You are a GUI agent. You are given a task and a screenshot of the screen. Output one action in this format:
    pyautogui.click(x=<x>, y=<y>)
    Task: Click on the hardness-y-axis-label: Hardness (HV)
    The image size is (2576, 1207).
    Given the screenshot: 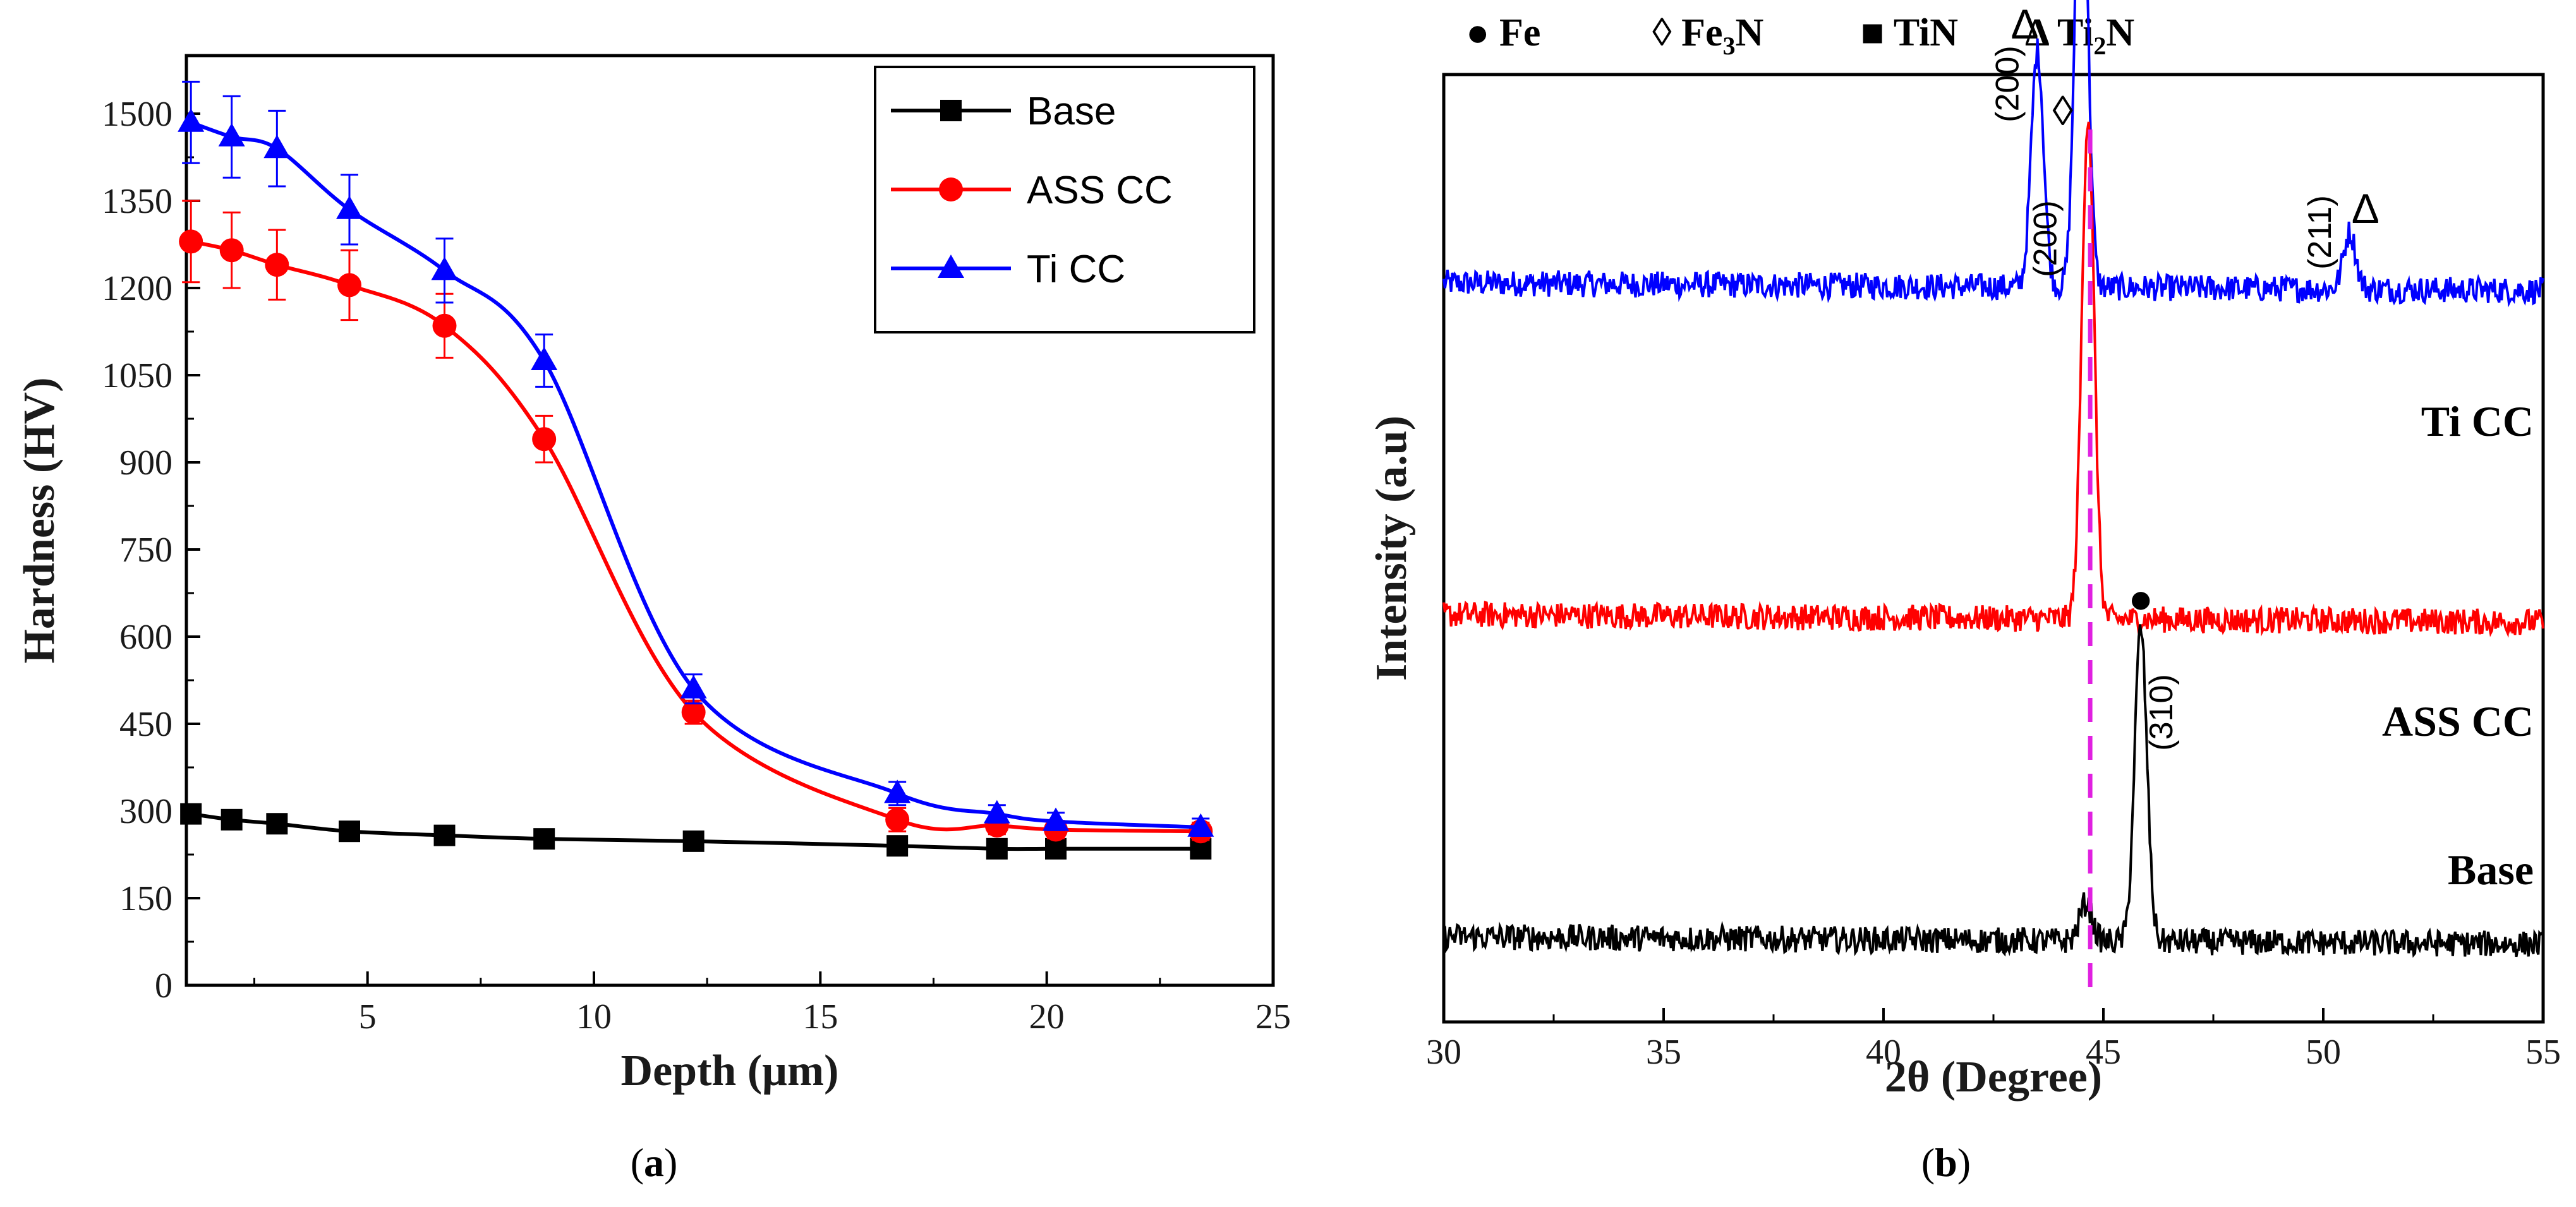 What is the action you would take?
    pyautogui.click(x=39, y=520)
    